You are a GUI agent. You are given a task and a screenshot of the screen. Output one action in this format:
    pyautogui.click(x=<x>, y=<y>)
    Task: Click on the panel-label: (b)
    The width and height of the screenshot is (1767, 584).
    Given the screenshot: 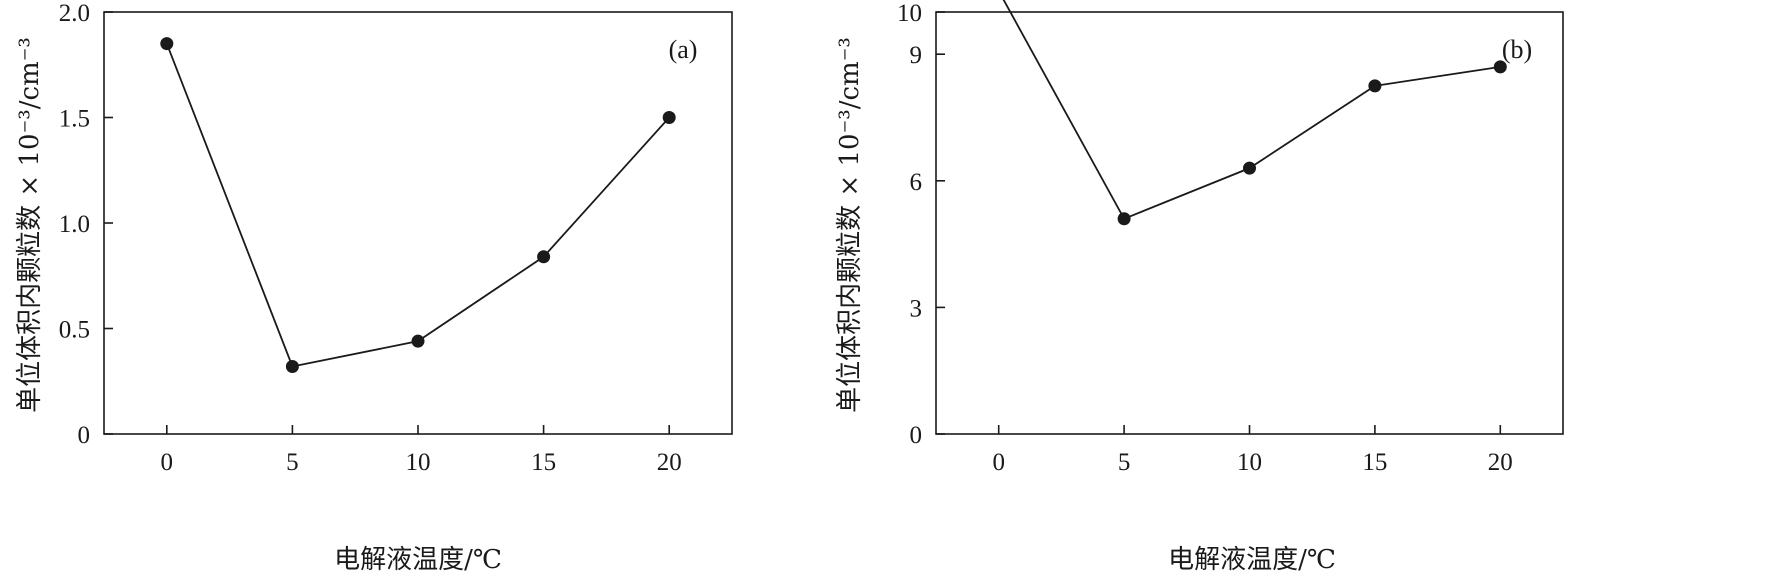 What is the action you would take?
    pyautogui.click(x=1517, y=49)
    